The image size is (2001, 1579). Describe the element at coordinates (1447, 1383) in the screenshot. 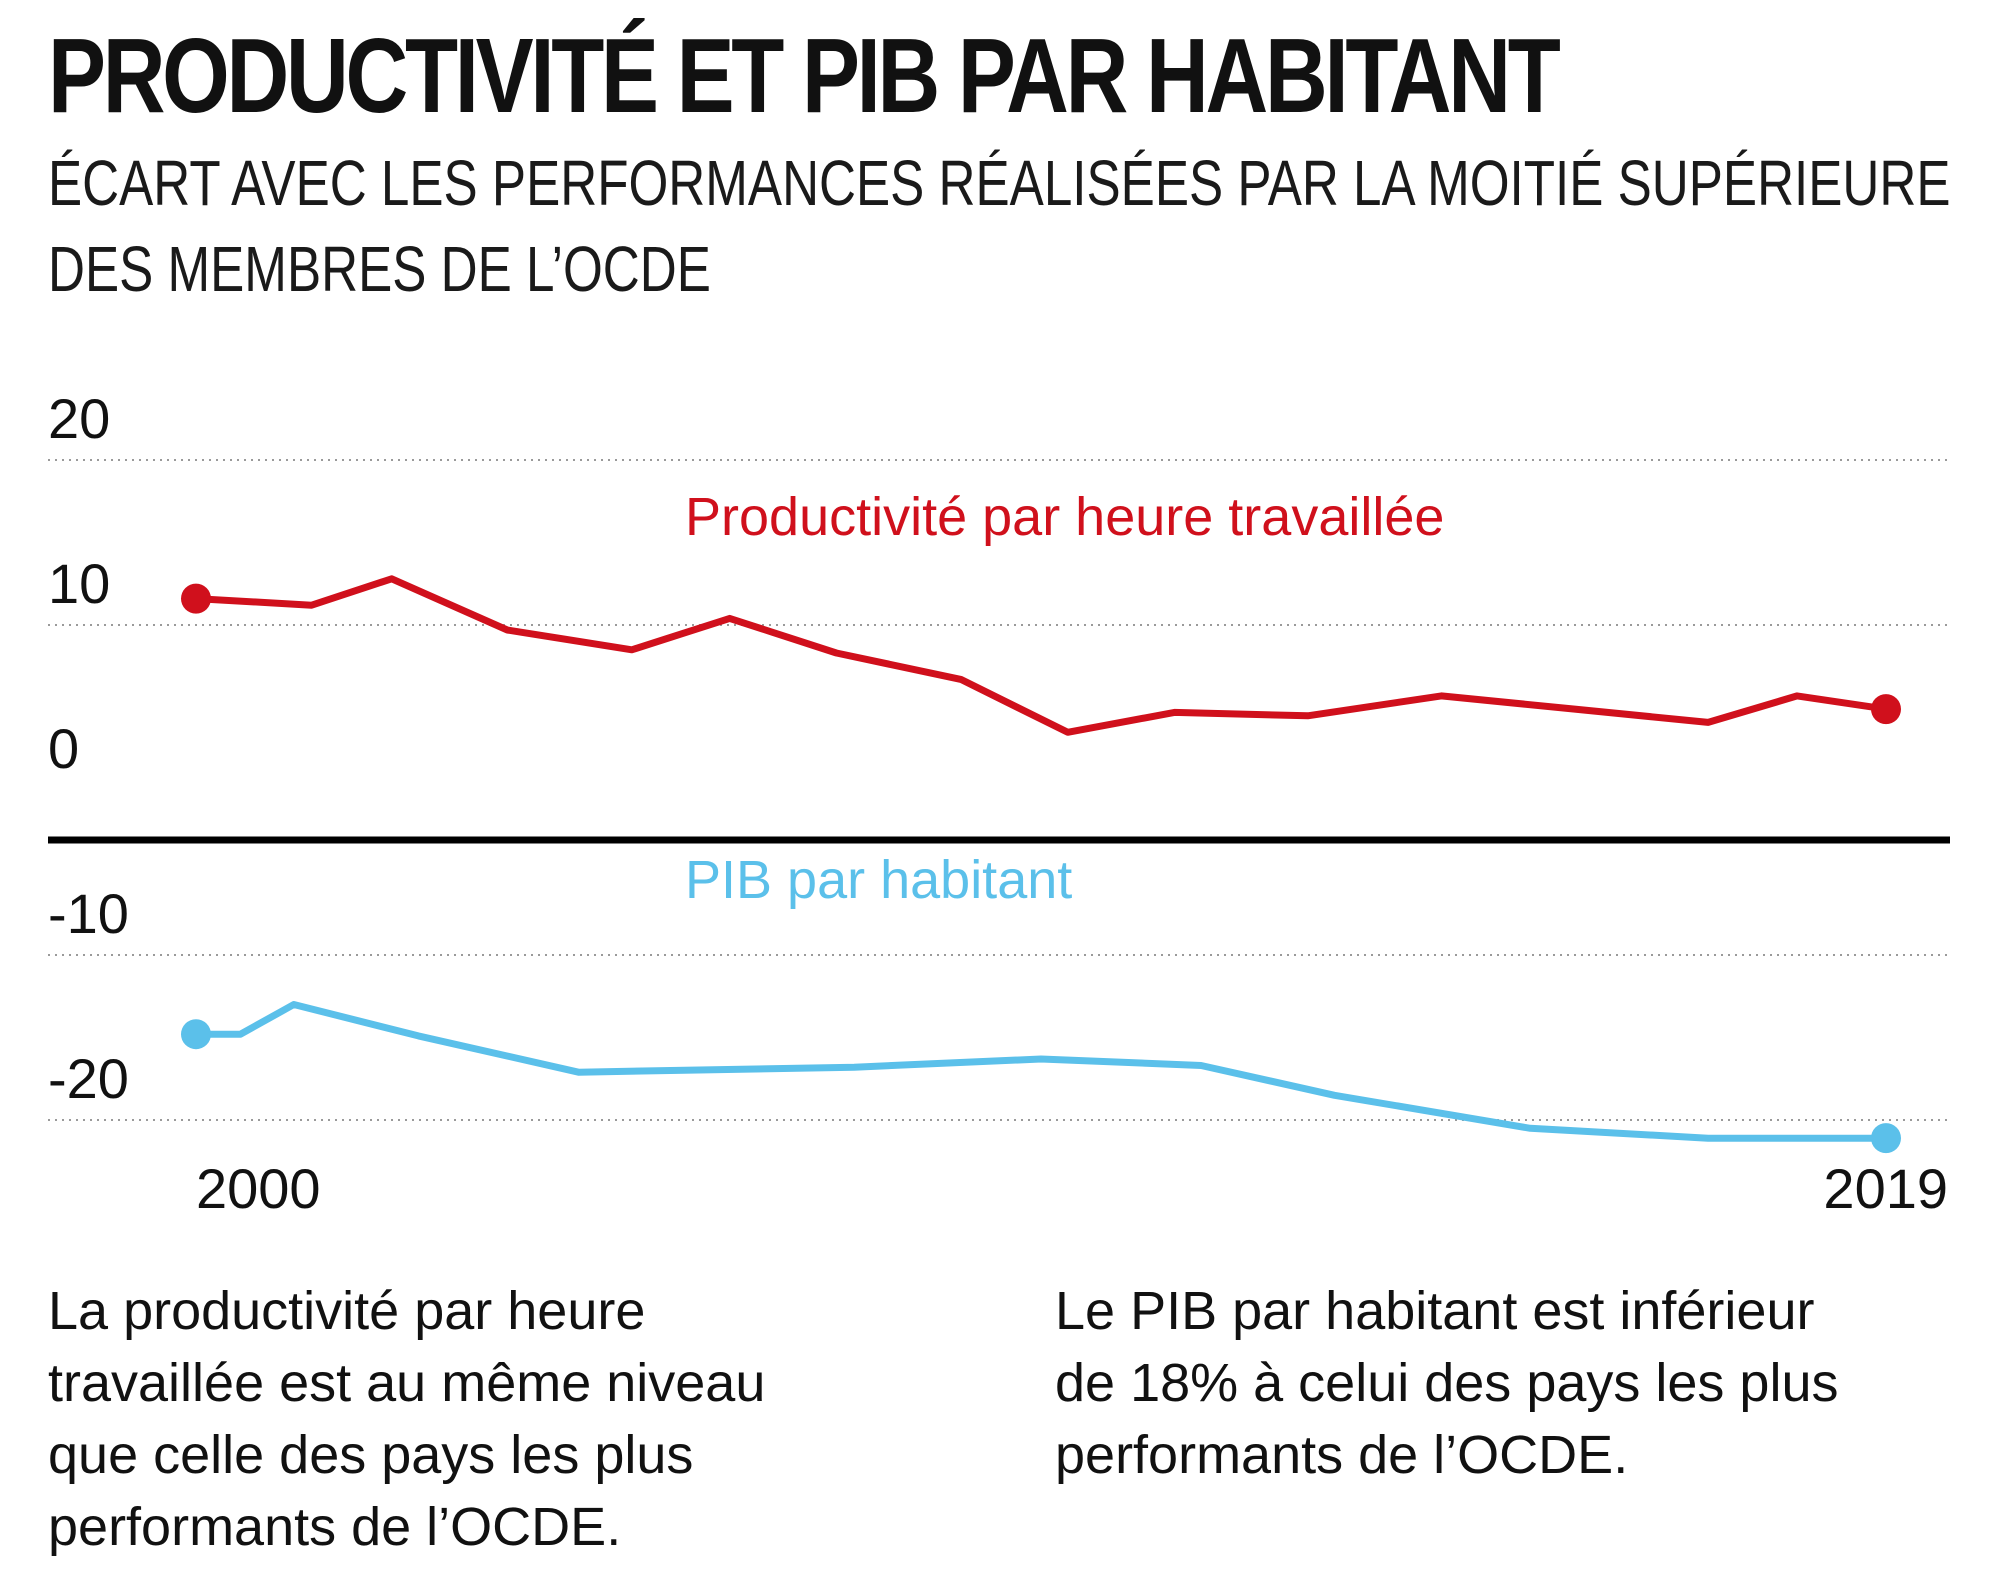

I see `note-right-line: de 18% à celui des pays les plus` at that location.